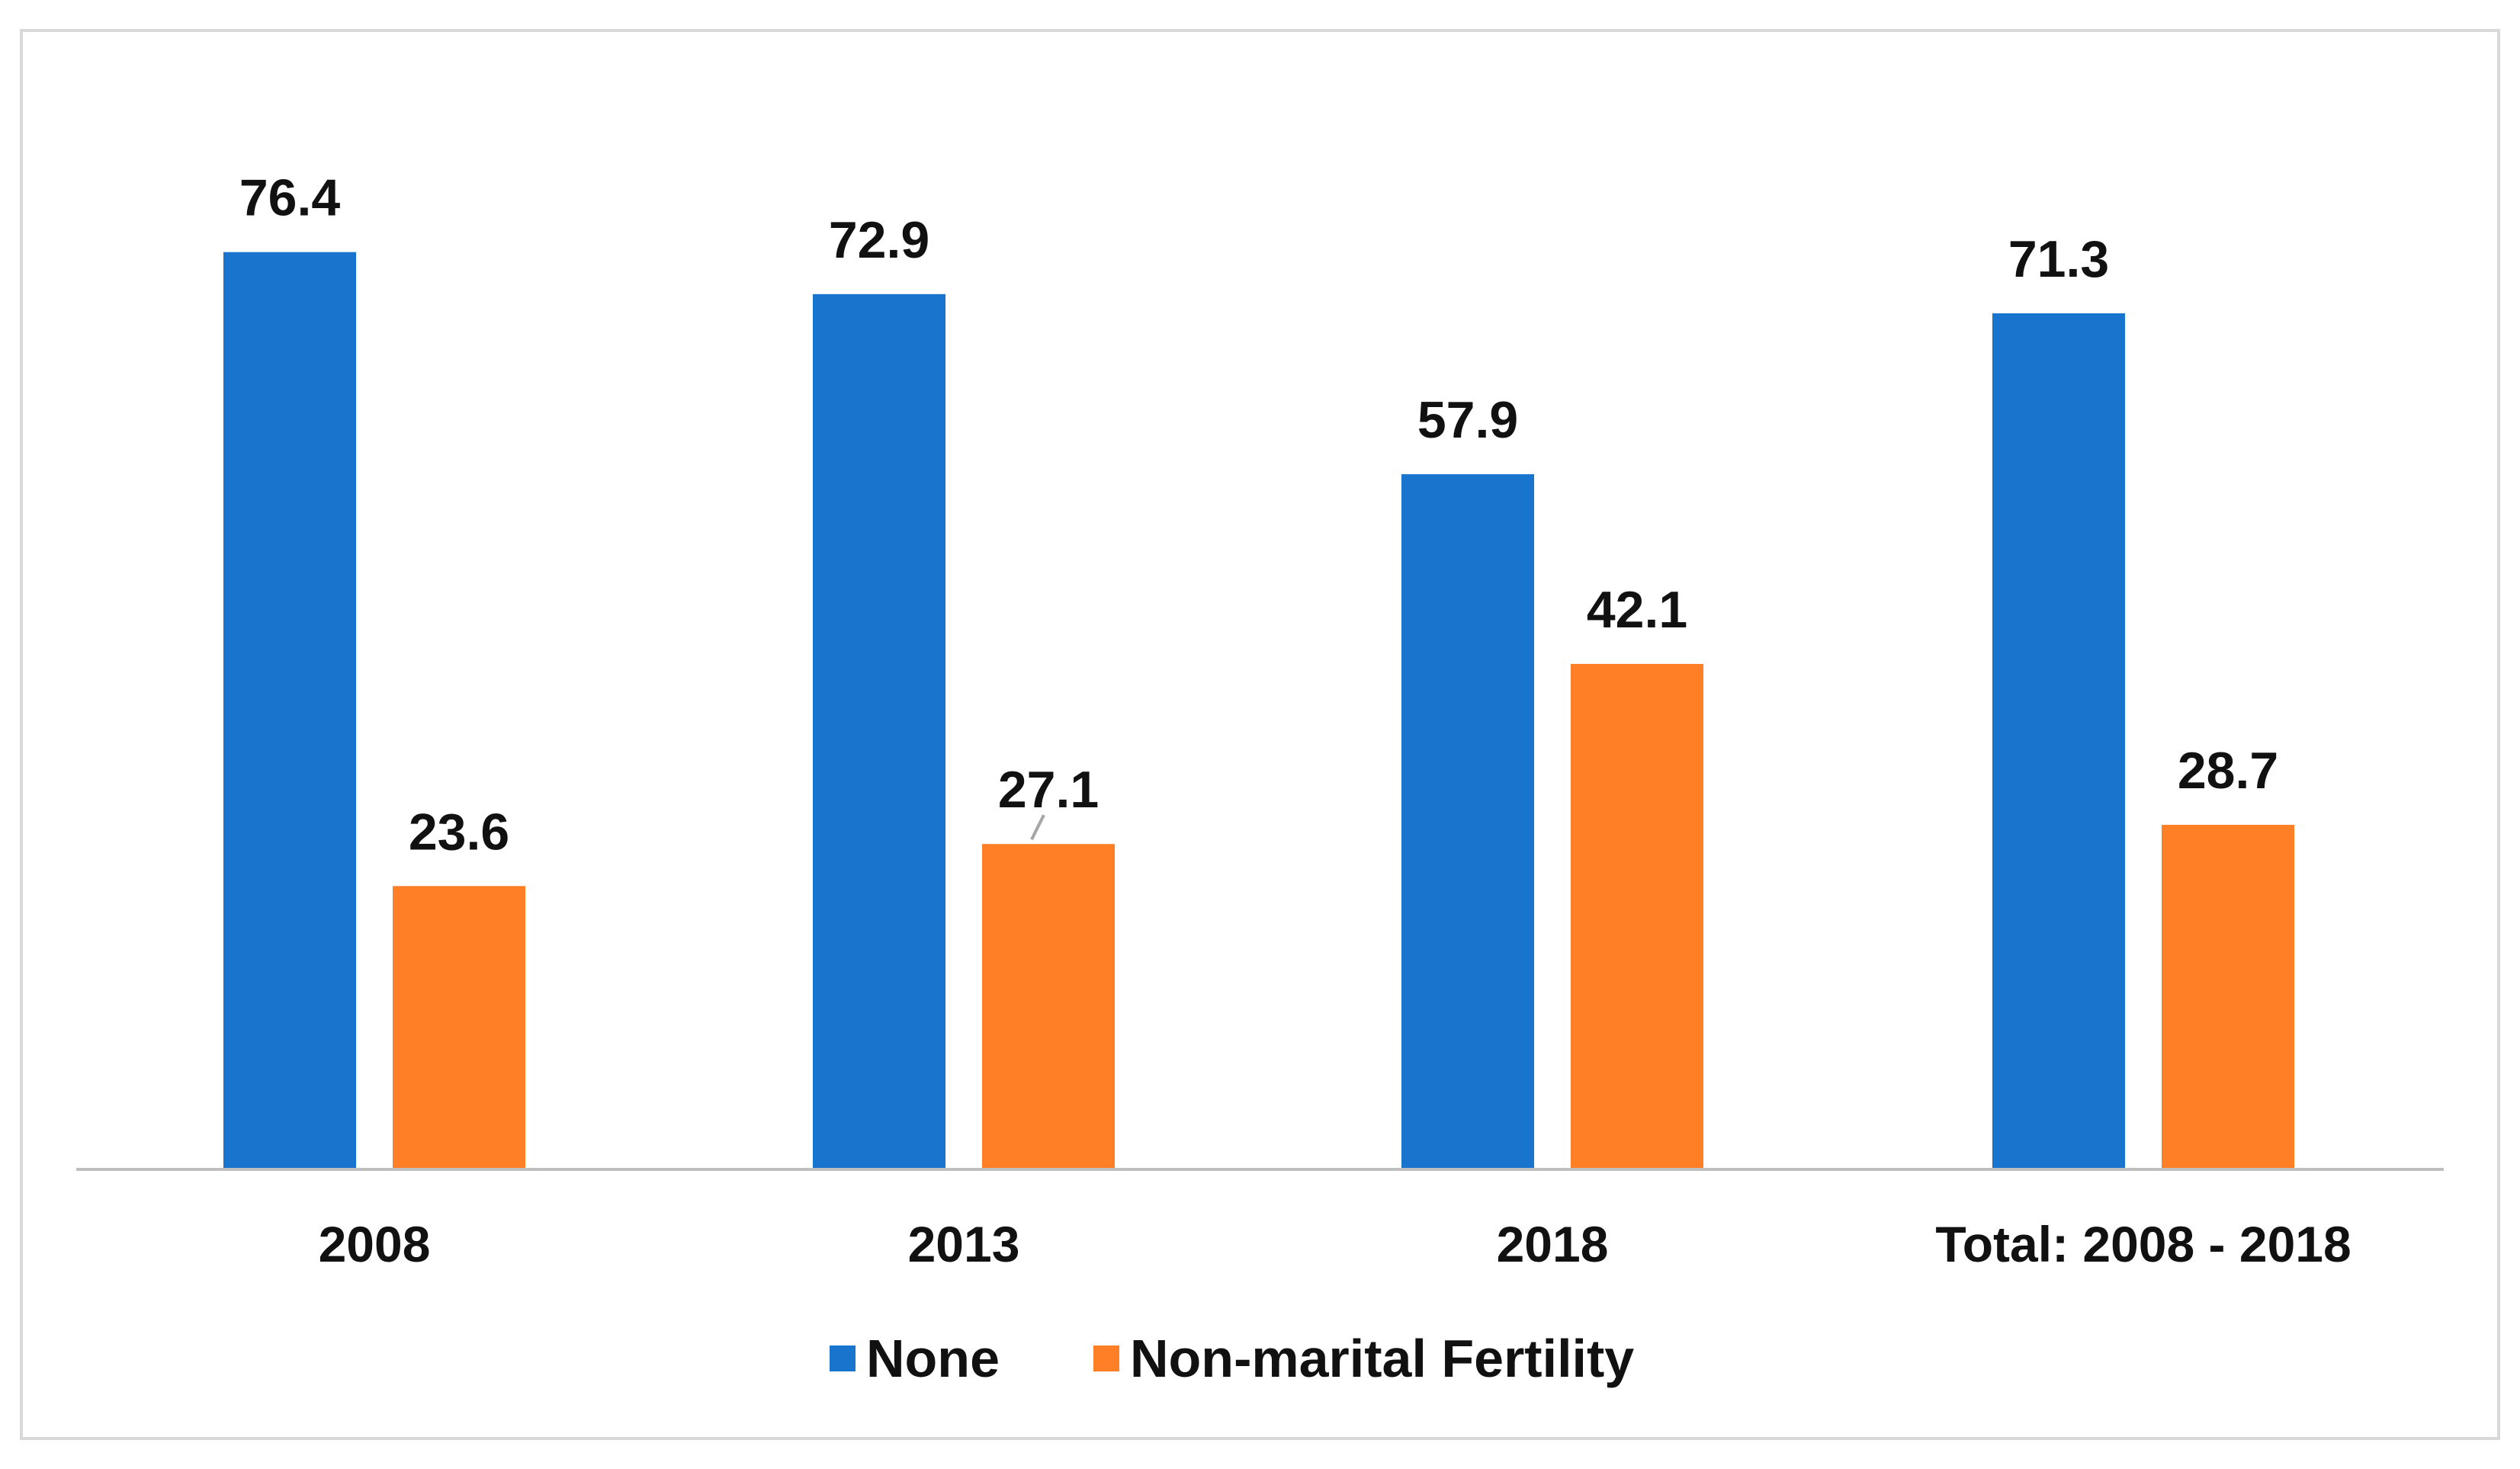 The height and width of the screenshot is (1469, 2520). I want to click on legend-swatch-none, so click(843, 1358).